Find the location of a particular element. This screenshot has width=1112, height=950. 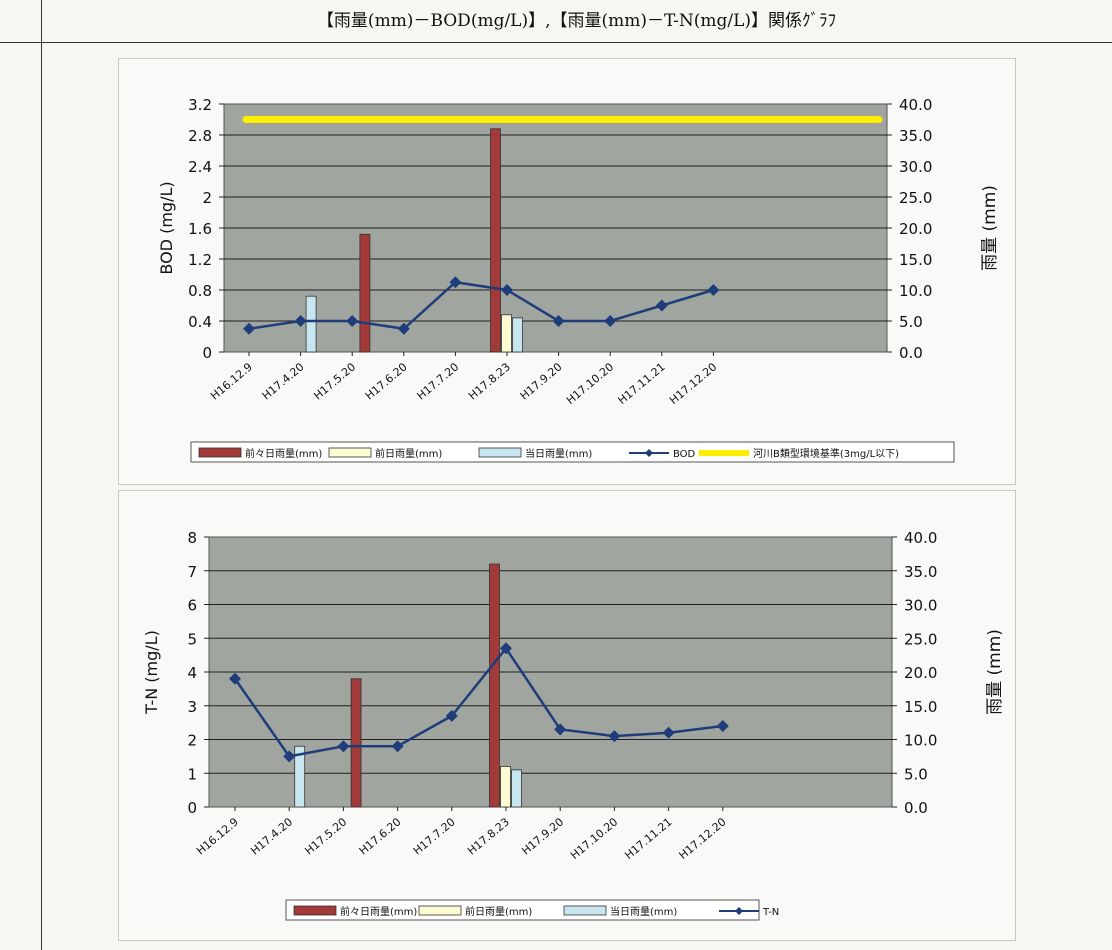

legend-label: 当日雨量(mm) is located at coordinates (558, 453).